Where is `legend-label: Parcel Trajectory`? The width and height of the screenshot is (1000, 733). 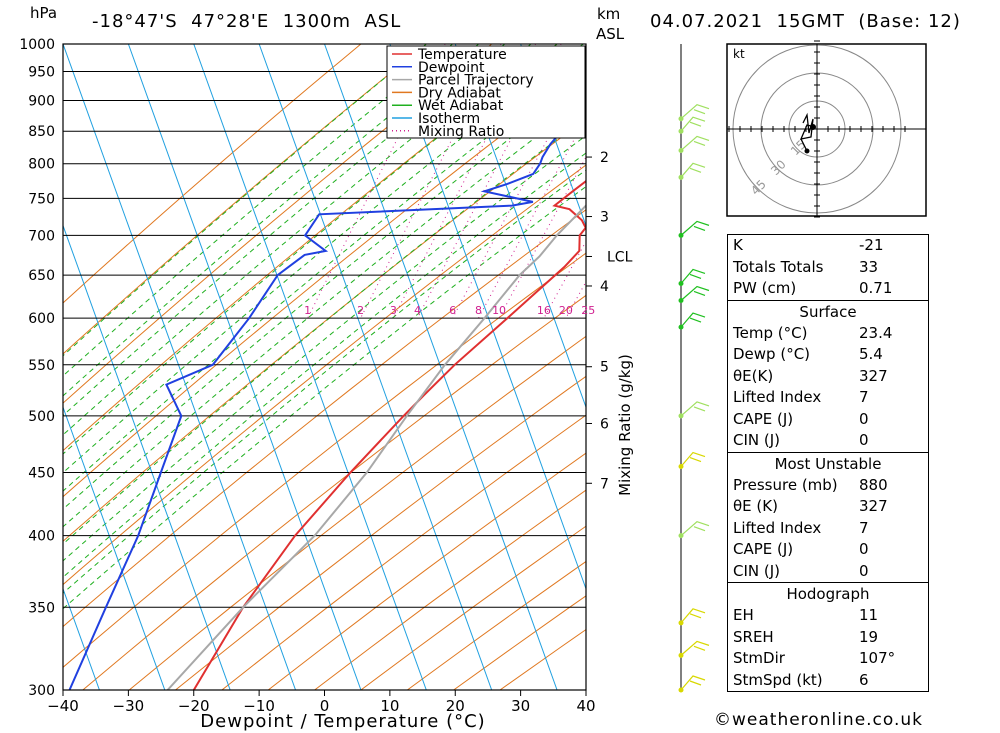 legend-label: Parcel Trajectory is located at coordinates (476, 81).